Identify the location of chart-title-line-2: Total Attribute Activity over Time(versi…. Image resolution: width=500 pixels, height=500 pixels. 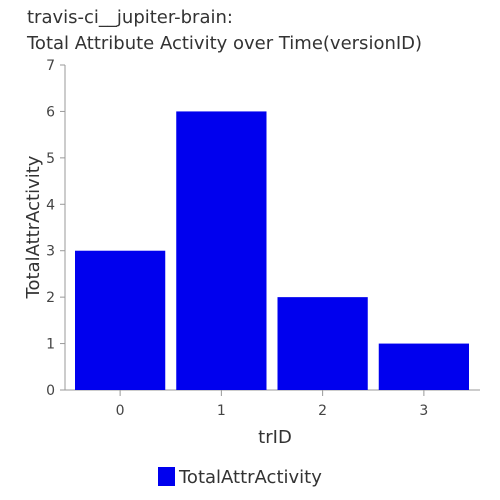
(225, 43).